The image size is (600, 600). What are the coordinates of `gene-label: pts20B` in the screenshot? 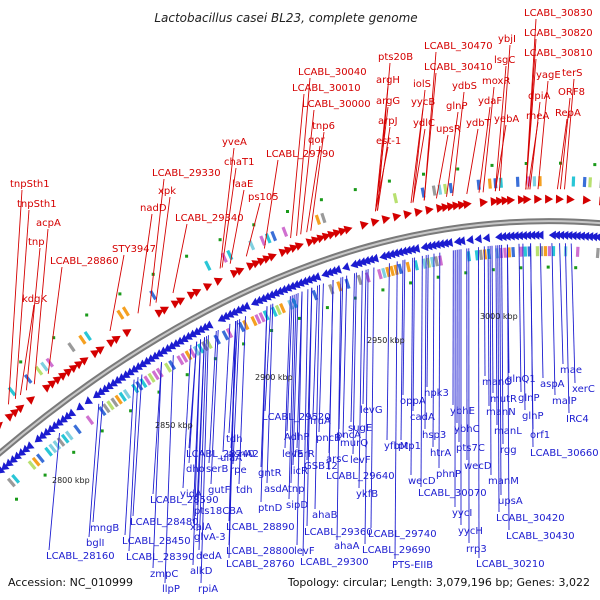 It's located at (395, 57).